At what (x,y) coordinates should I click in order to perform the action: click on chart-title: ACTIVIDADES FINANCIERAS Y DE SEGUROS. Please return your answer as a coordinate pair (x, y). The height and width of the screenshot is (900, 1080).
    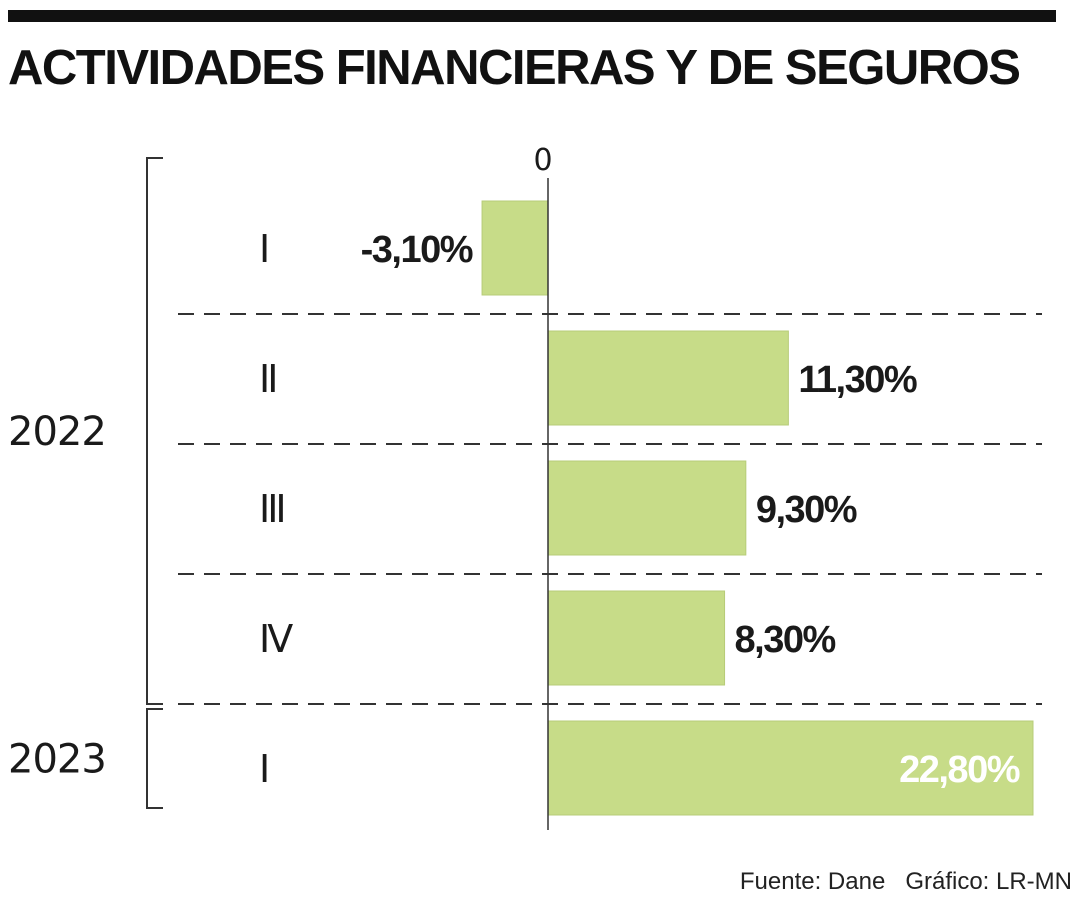
    Looking at the image, I should click on (514, 68).